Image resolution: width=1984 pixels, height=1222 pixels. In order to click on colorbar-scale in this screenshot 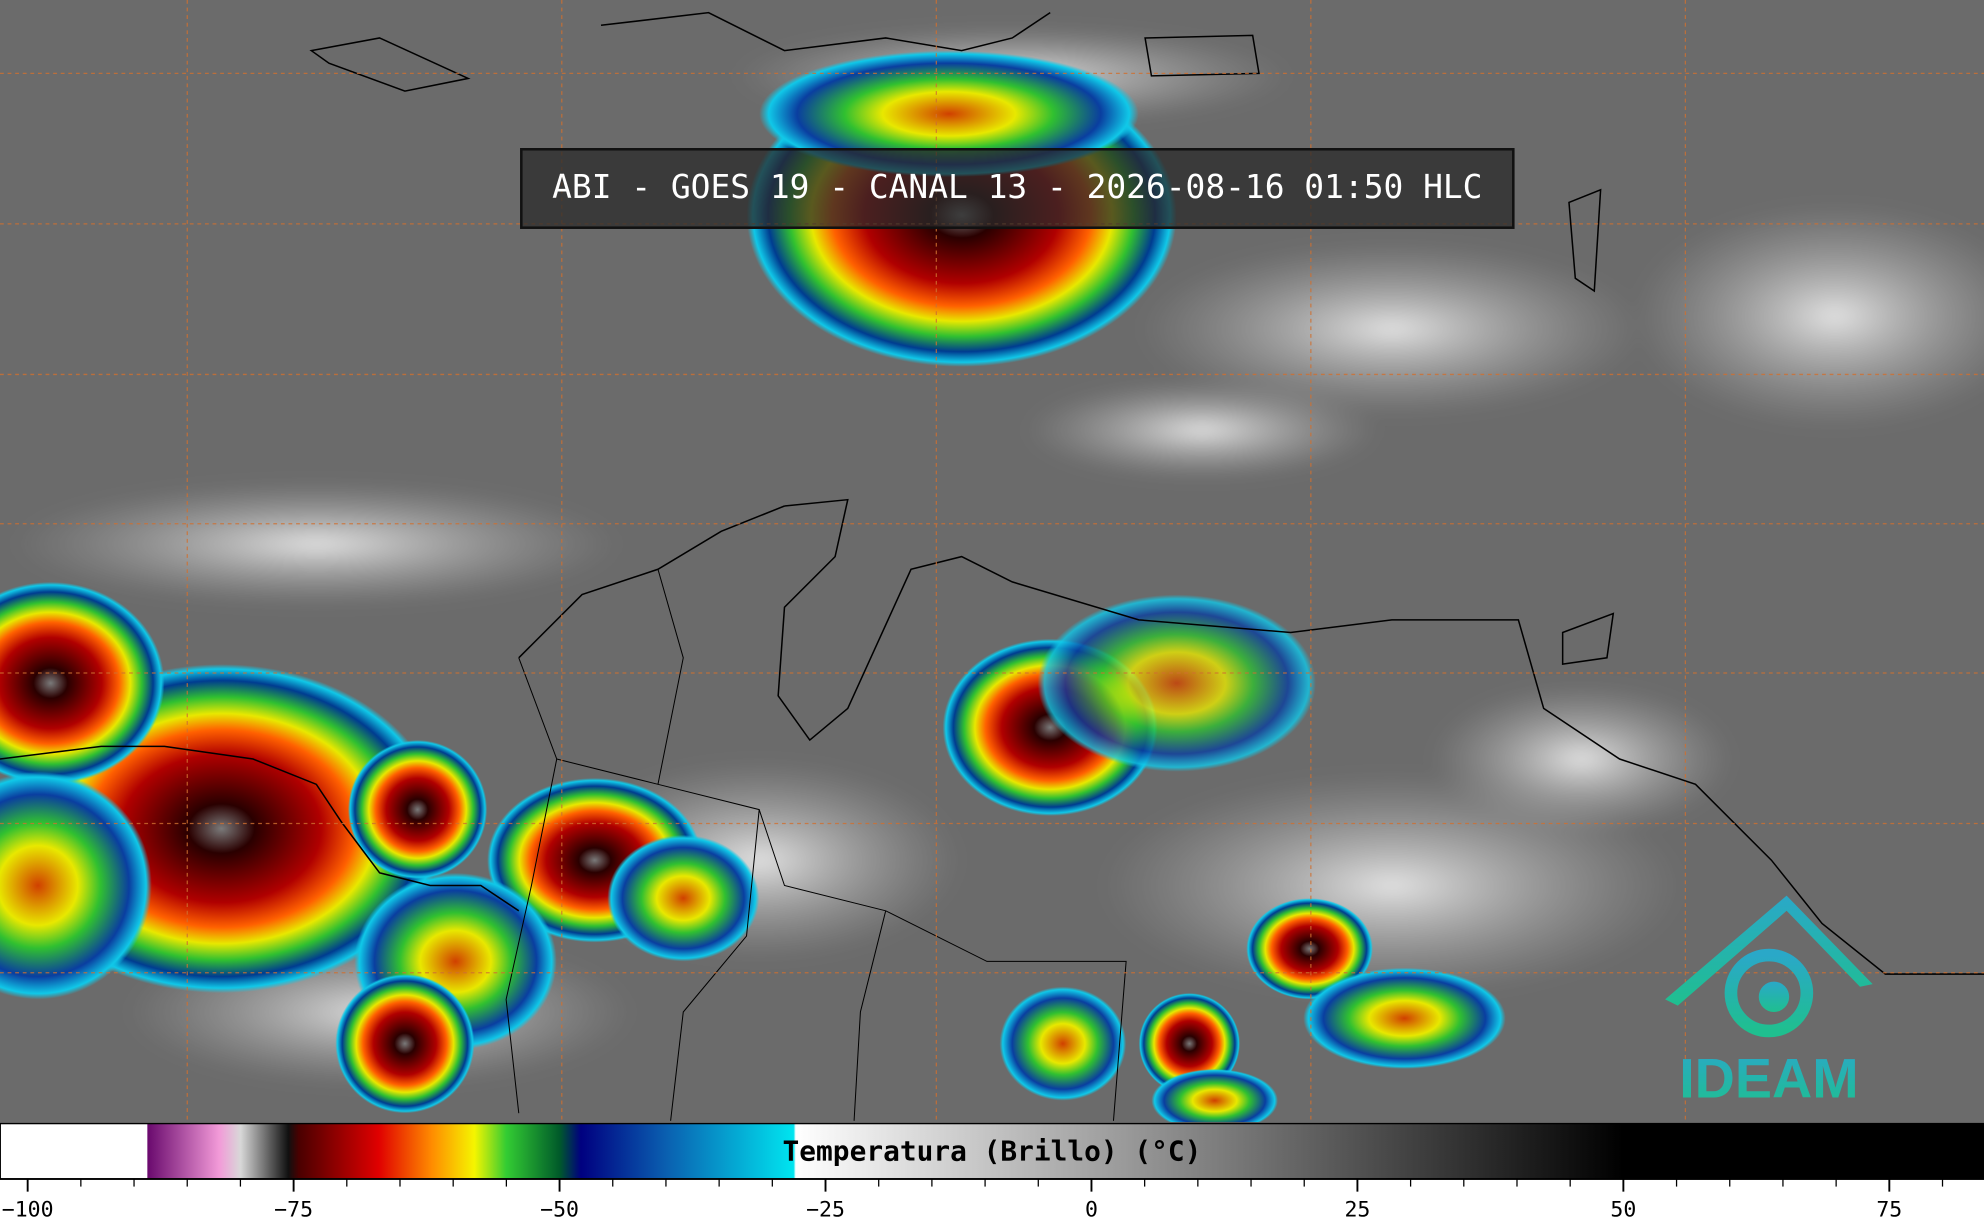, I will do `click(992, 1151)`.